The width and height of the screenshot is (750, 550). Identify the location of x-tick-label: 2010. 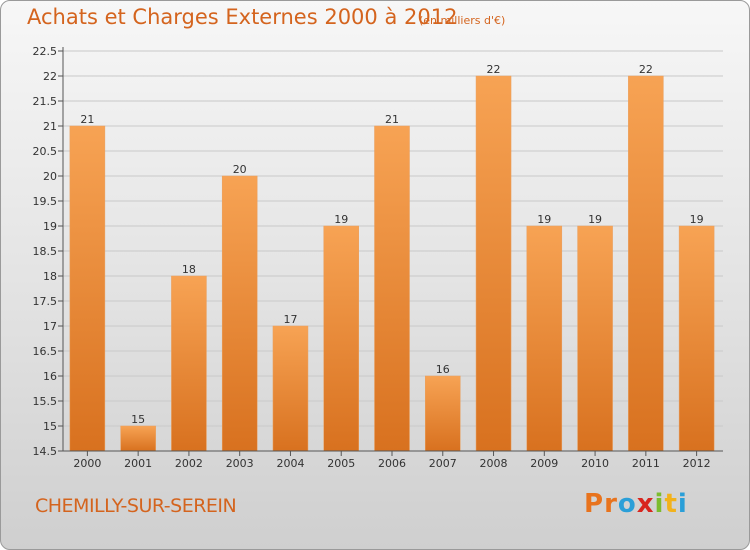
(595, 463).